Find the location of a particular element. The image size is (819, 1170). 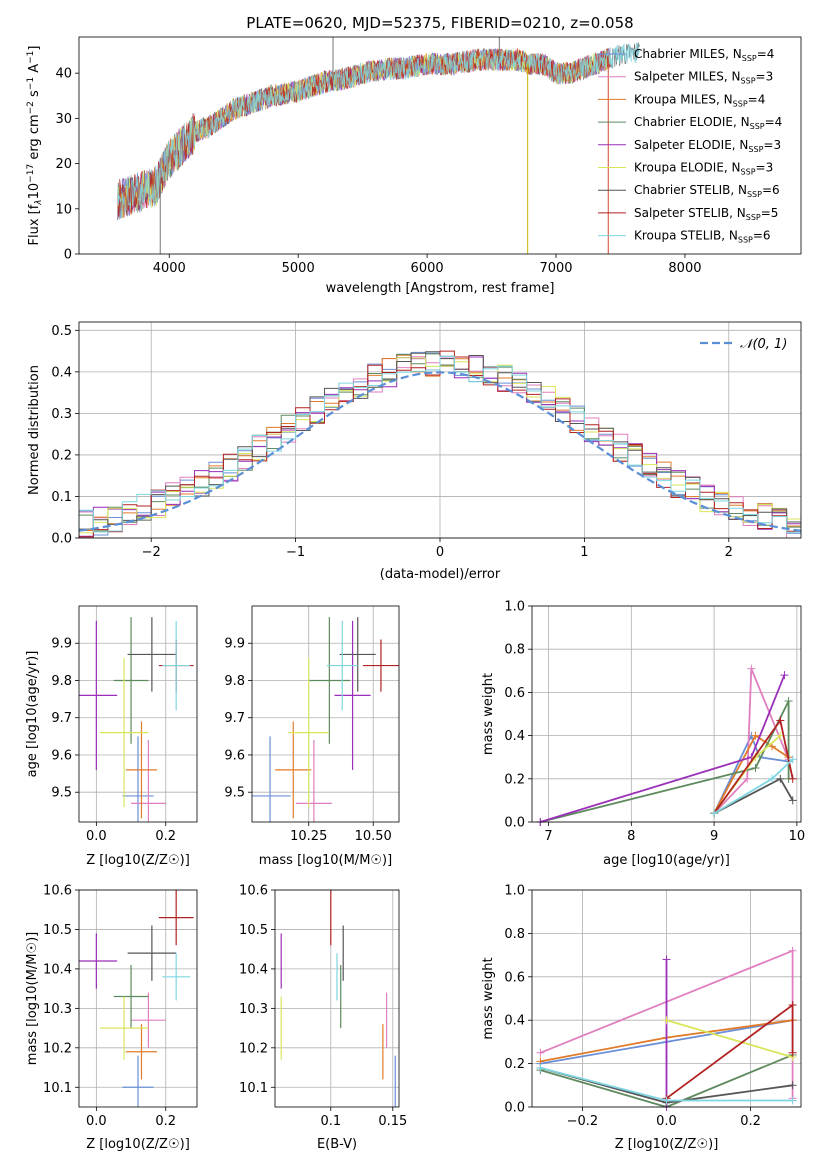

legend-entry: Chabrier MILES, NSSP=4 is located at coordinates (704, 55).